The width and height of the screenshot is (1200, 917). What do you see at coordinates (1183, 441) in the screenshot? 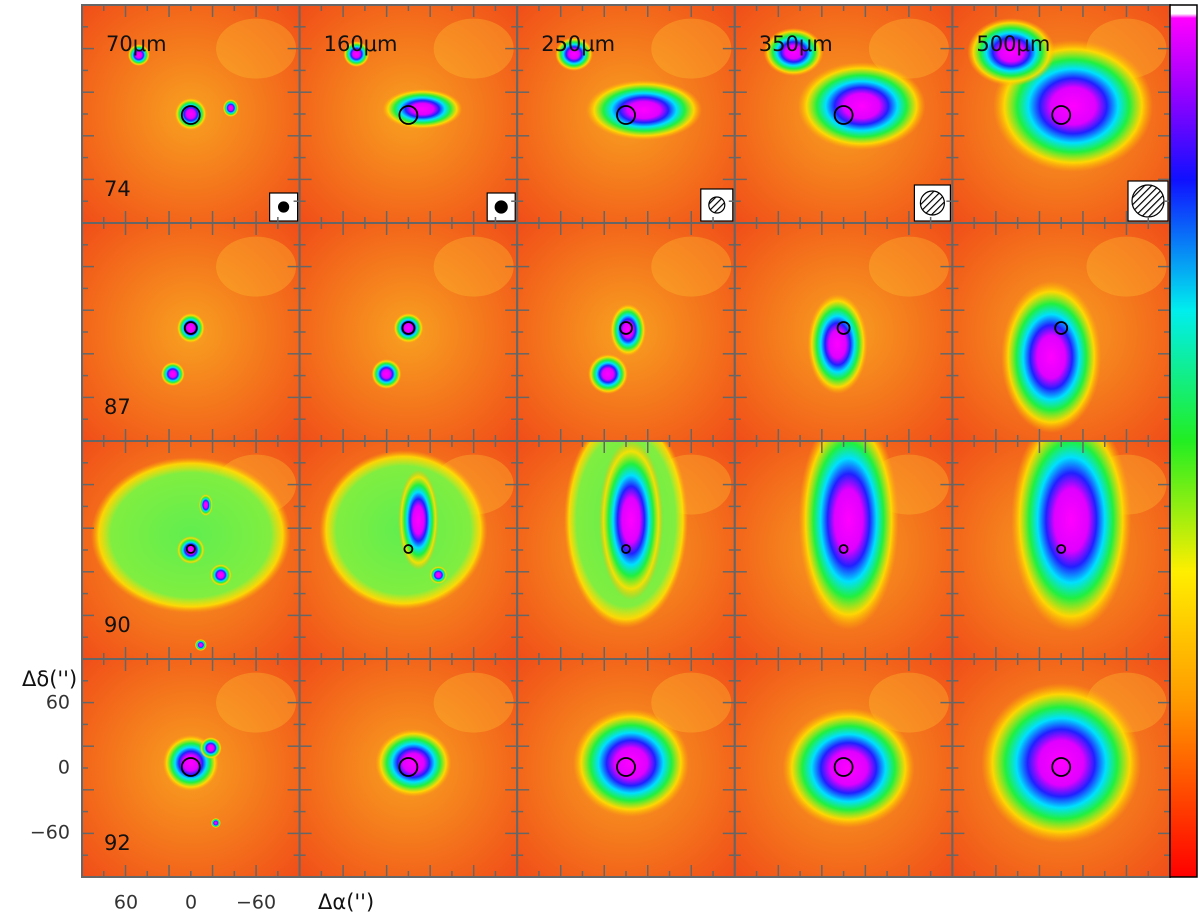
I see `colorbar` at bounding box center [1183, 441].